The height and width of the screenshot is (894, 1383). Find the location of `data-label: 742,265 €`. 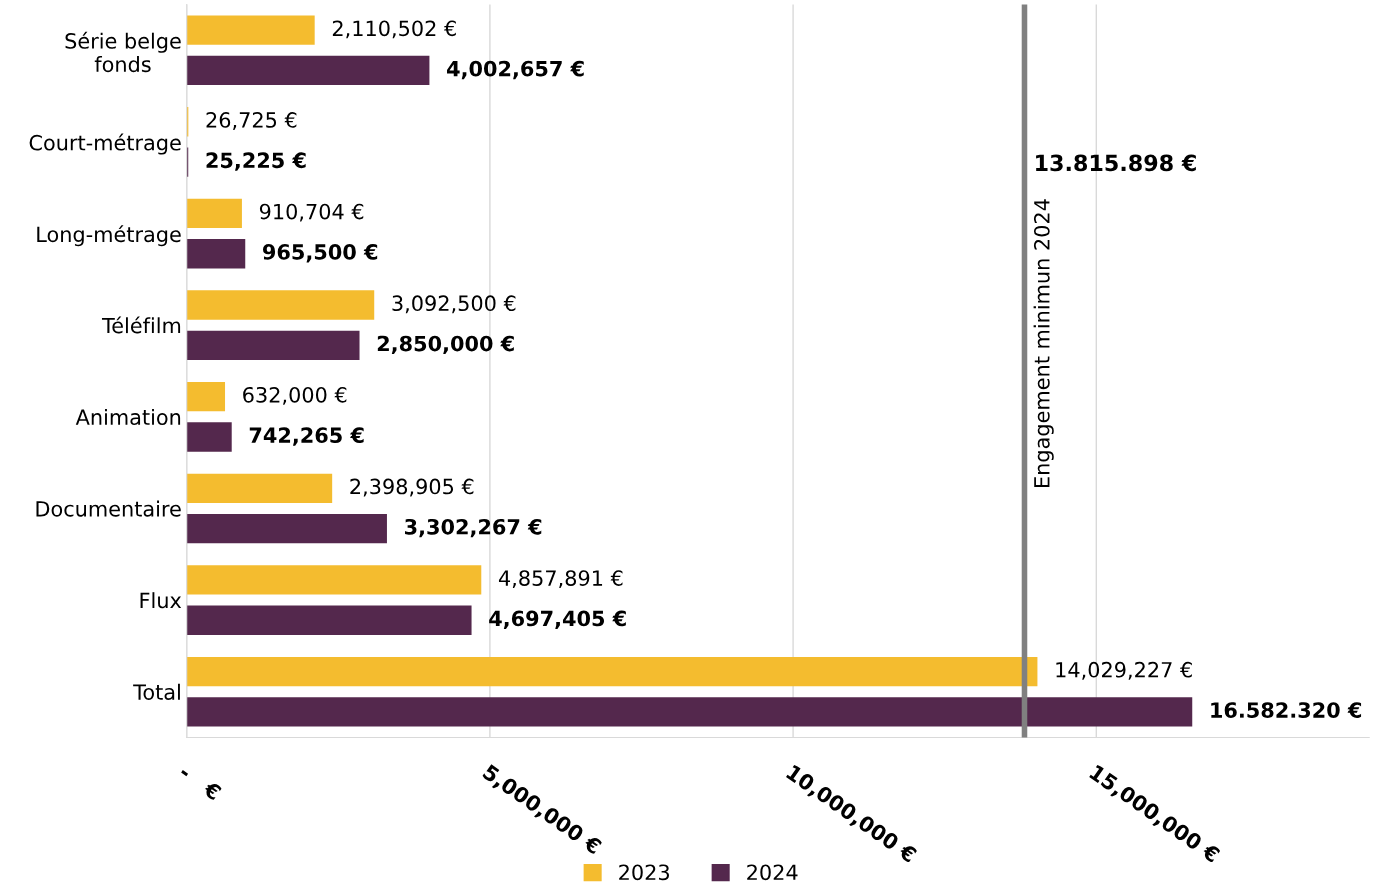

data-label: 742,265 € is located at coordinates (306, 436).